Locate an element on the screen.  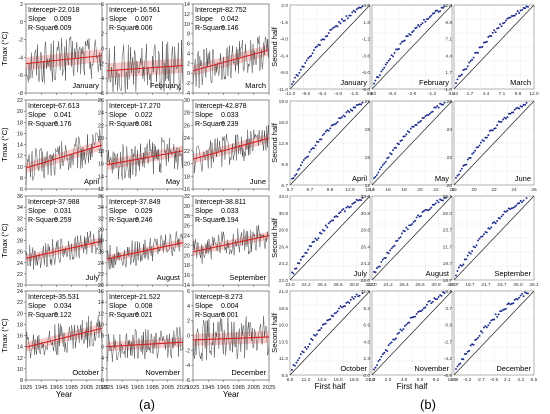
y-tick-label: -4 is located at coordinates (187, 366).